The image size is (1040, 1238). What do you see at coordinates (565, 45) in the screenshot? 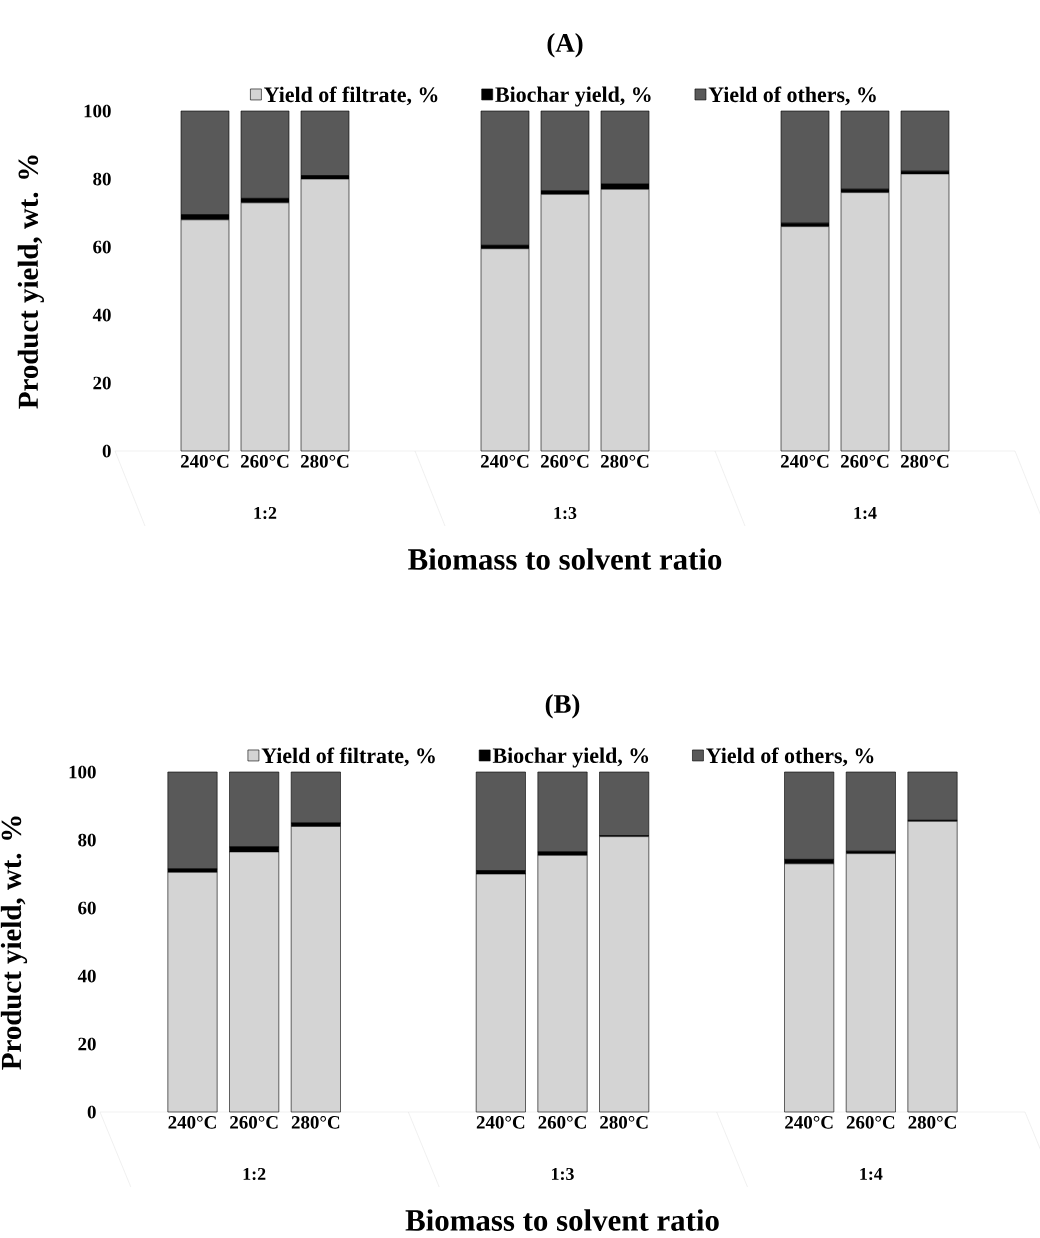
I see `chart-title: (A)` at bounding box center [565, 45].